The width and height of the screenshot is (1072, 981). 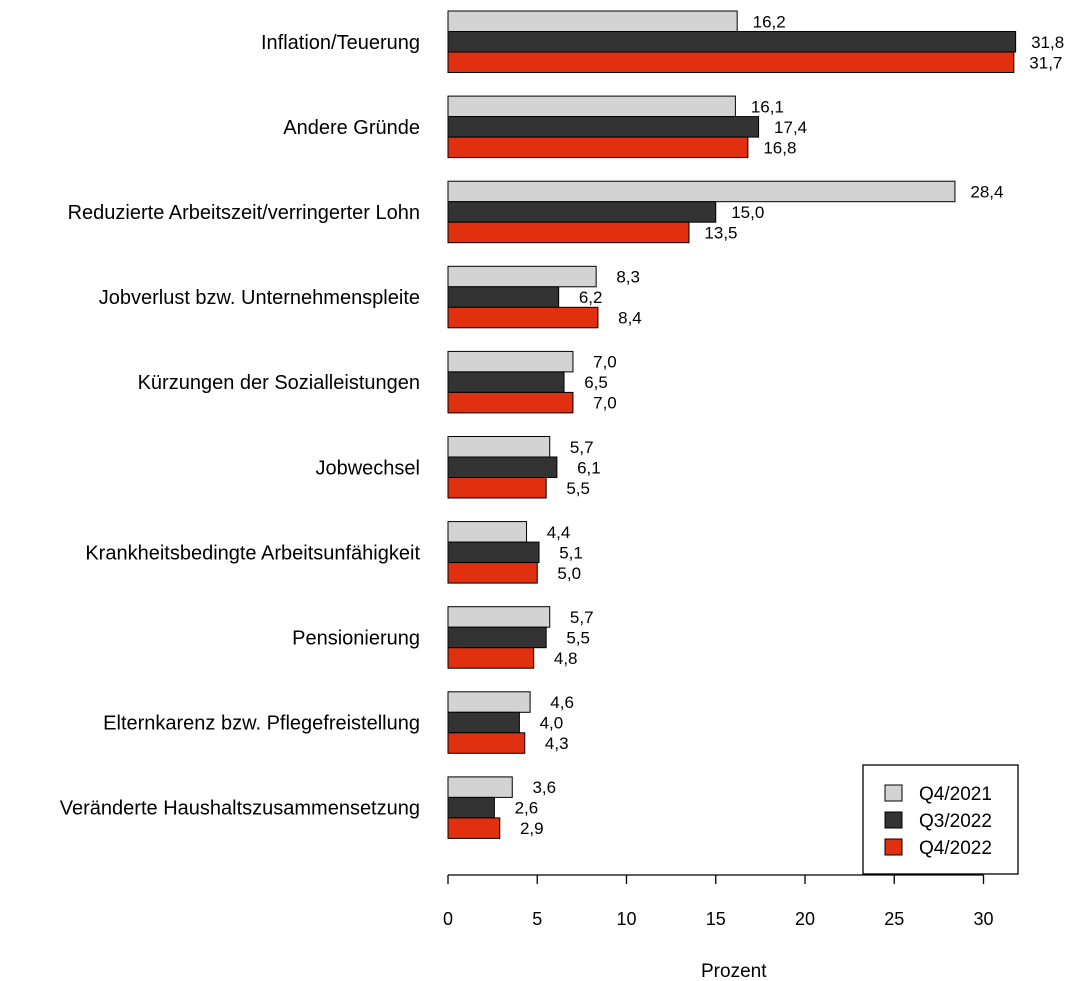 I want to click on category-label: Veränderte Haushaltszusammensetzung, so click(x=240, y=809).